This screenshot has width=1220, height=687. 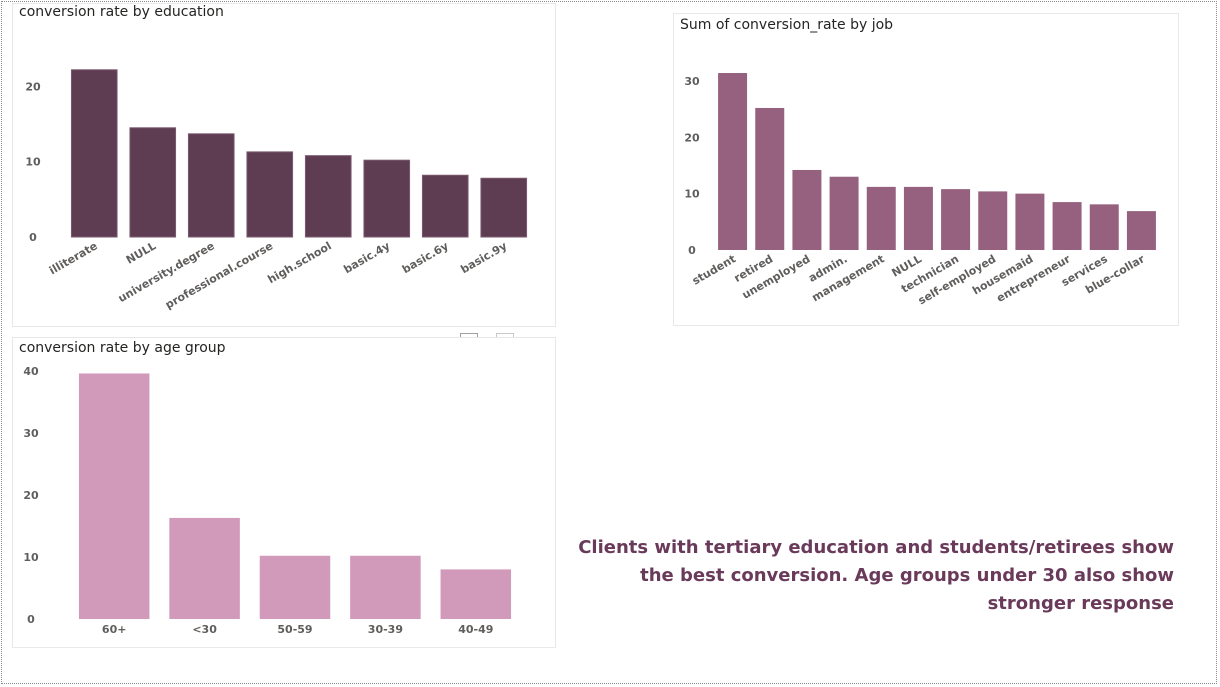 I want to click on education-category-label: basic.6y, so click(x=425, y=257).